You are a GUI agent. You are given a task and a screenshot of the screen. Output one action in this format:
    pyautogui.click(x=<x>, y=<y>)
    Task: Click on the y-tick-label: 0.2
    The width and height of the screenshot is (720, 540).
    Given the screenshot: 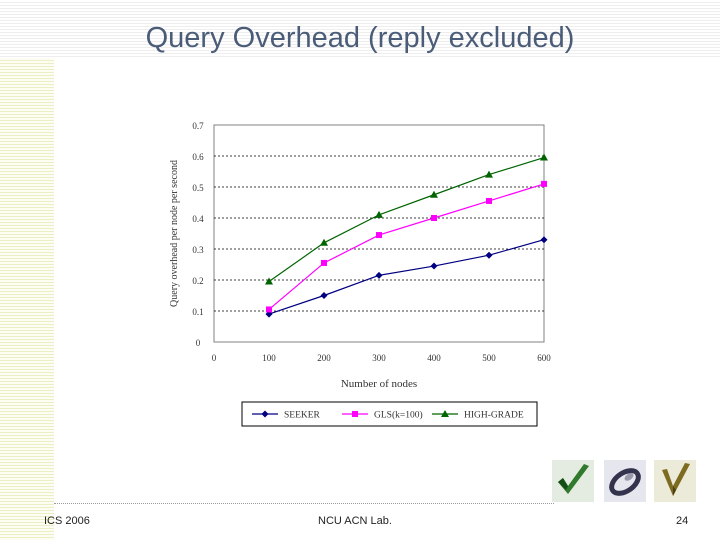 What is the action you would take?
    pyautogui.click(x=197, y=281)
    